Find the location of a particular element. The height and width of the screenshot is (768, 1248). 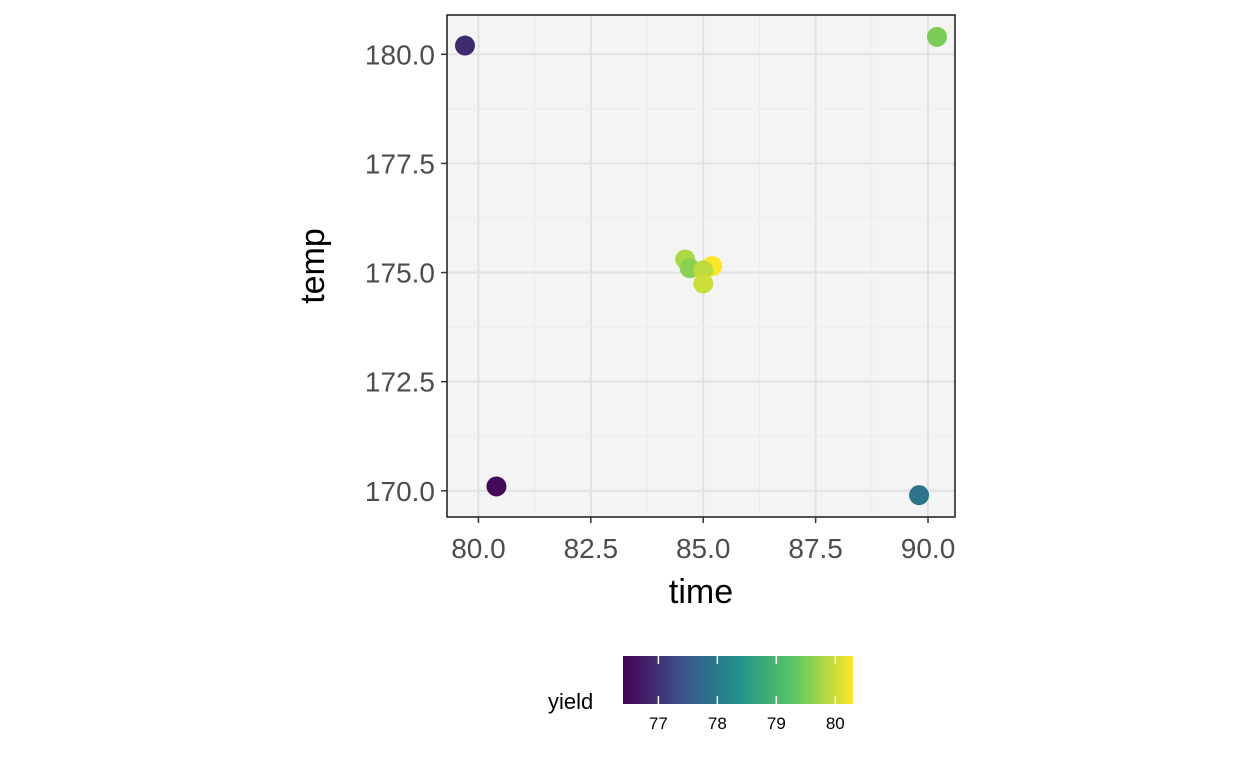

x-axis-title: time is located at coordinates (701, 592).